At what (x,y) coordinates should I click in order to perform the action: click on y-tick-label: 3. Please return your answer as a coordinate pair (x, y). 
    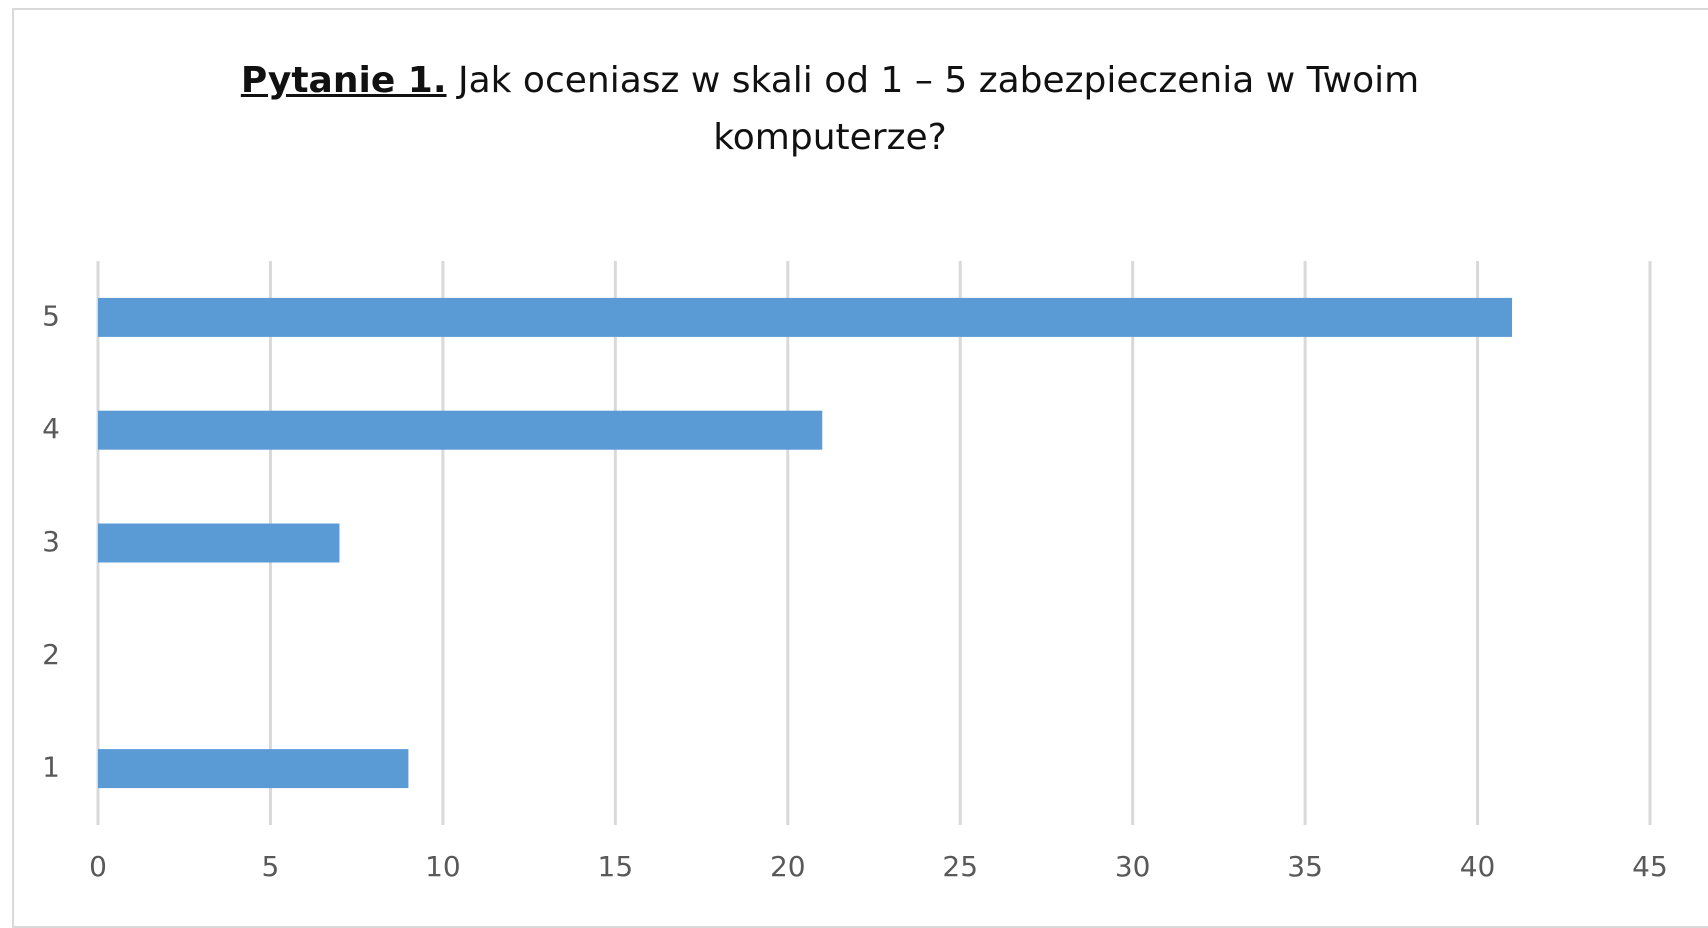
    Looking at the image, I should click on (51, 541).